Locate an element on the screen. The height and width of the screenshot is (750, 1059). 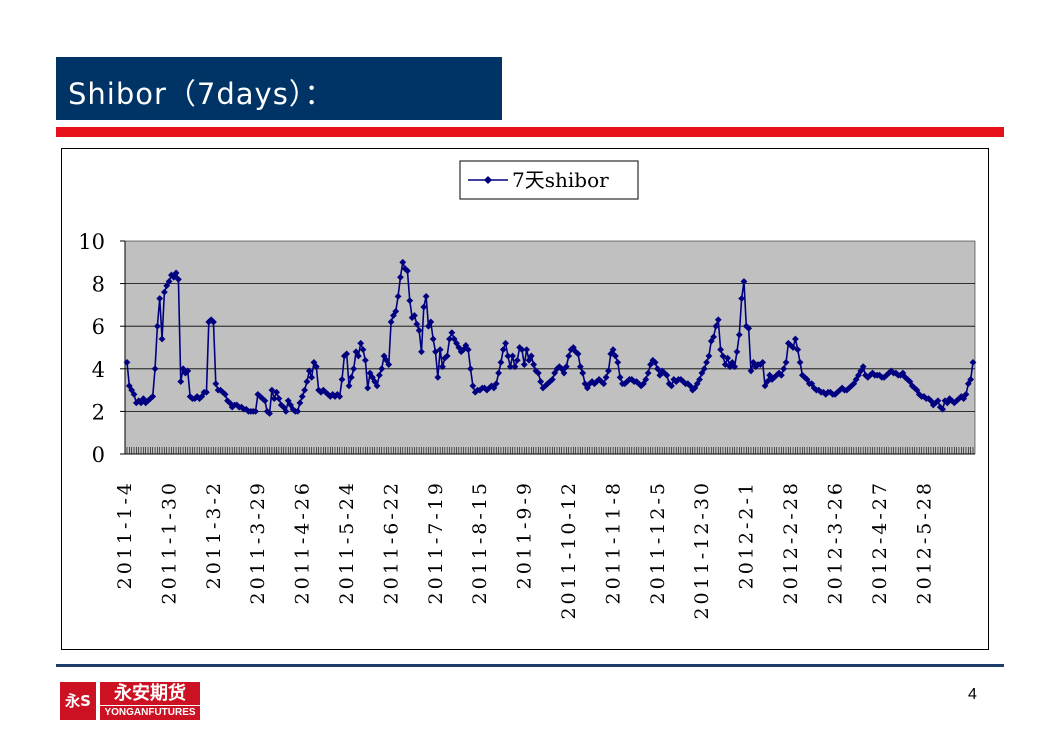
x-tick-label: 2011-1-4 is located at coordinates (125, 534).